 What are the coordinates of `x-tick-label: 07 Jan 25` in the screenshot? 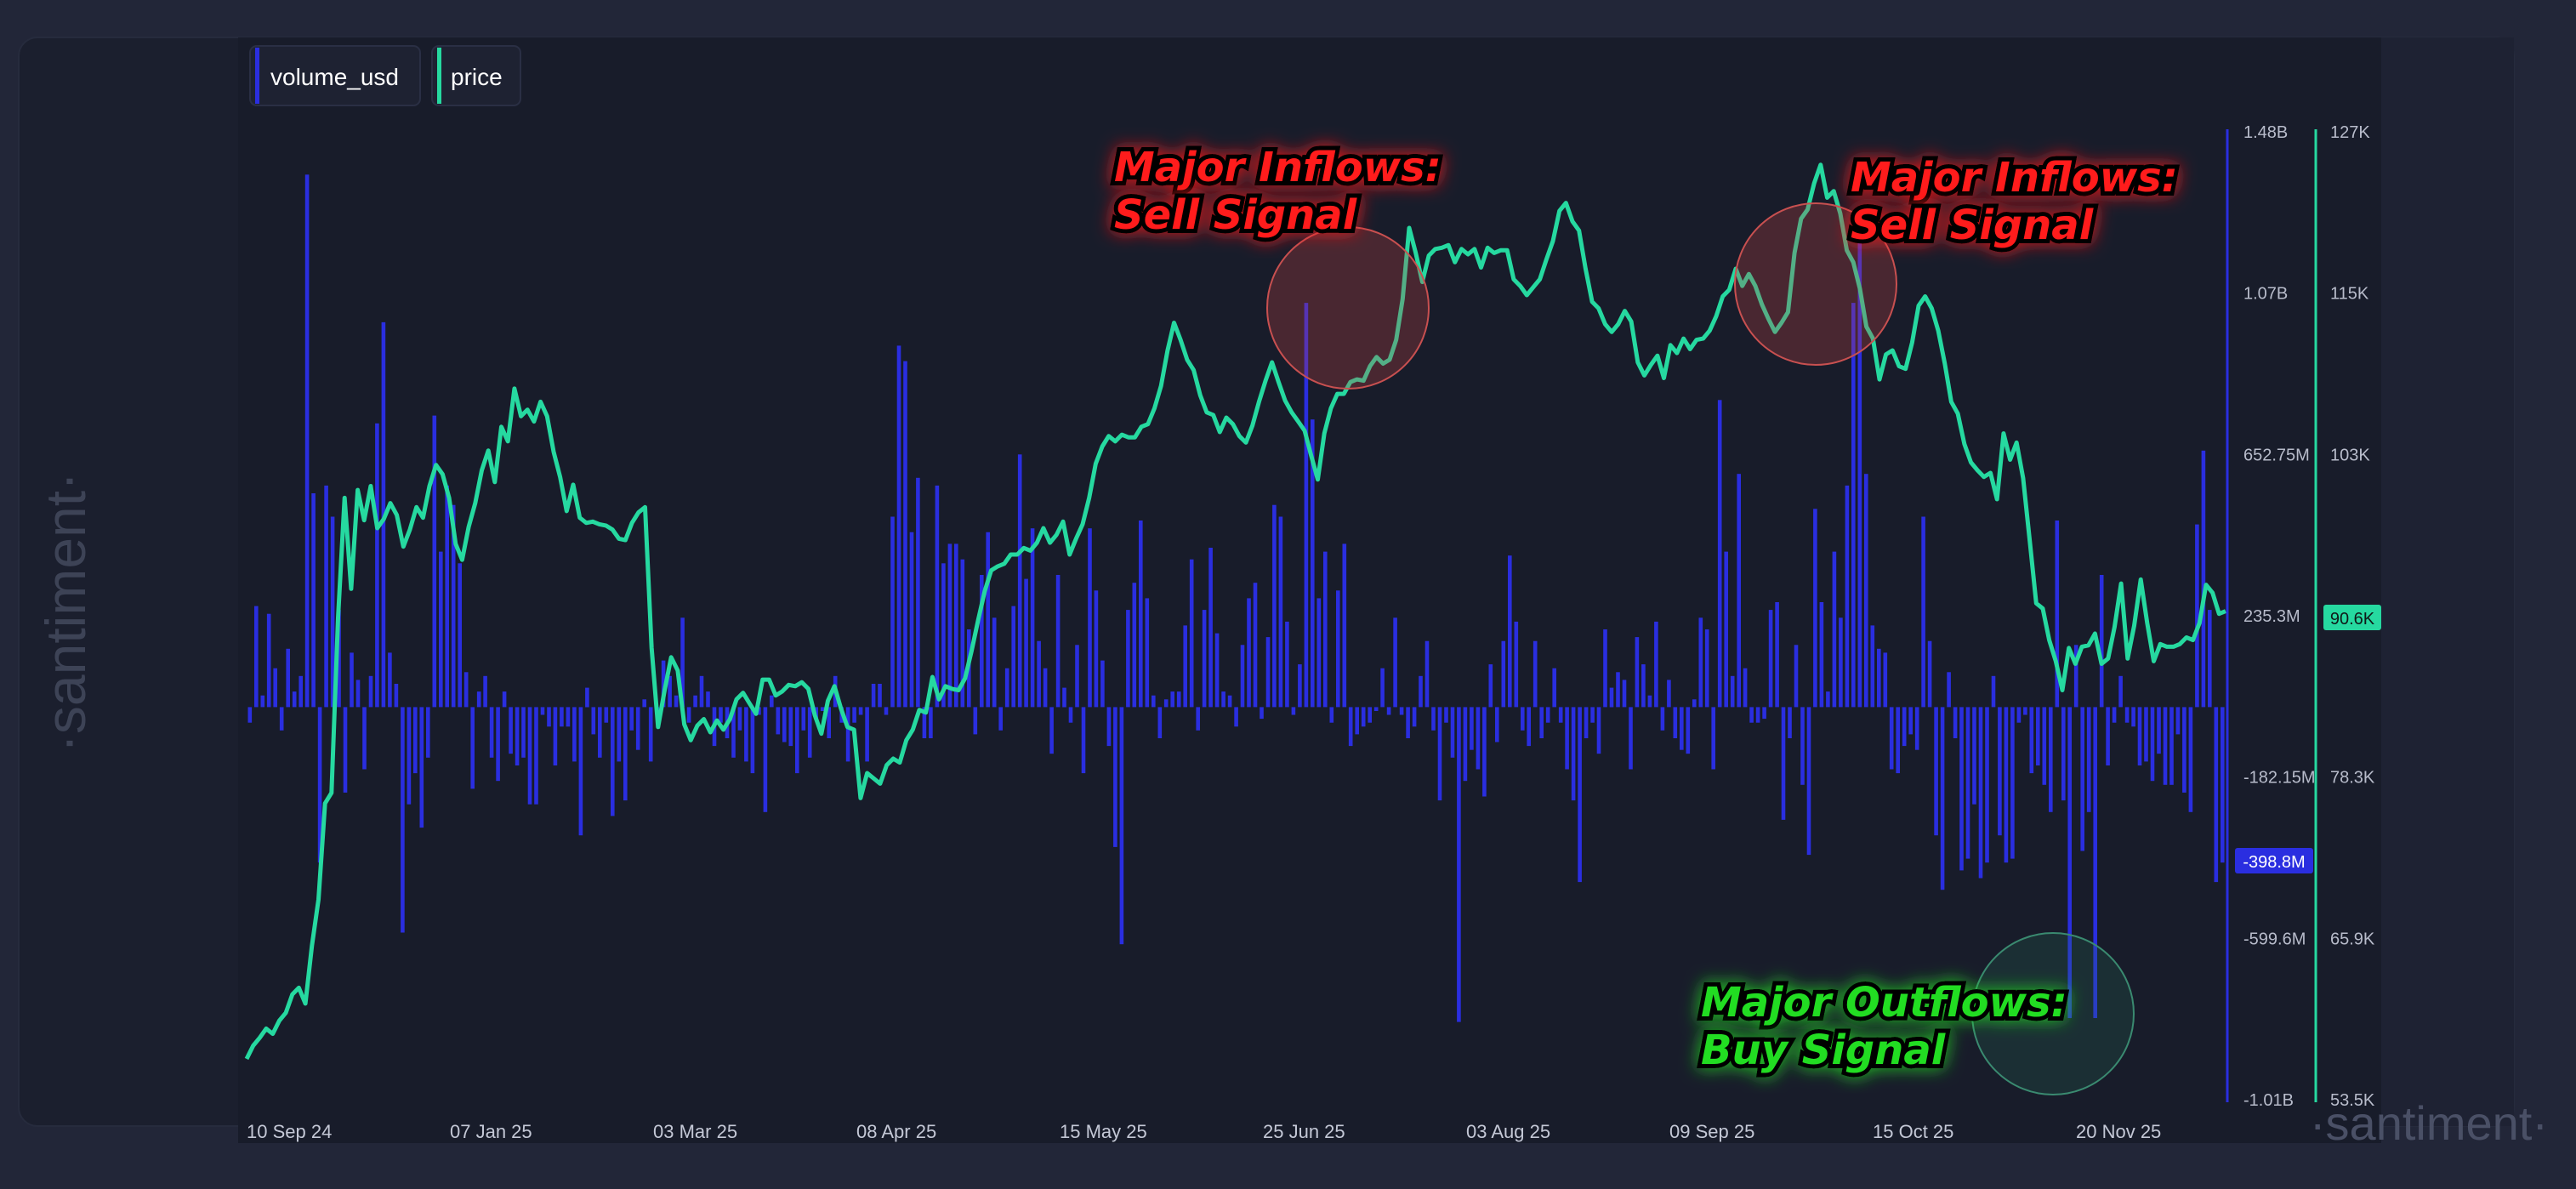 It's located at (491, 1131).